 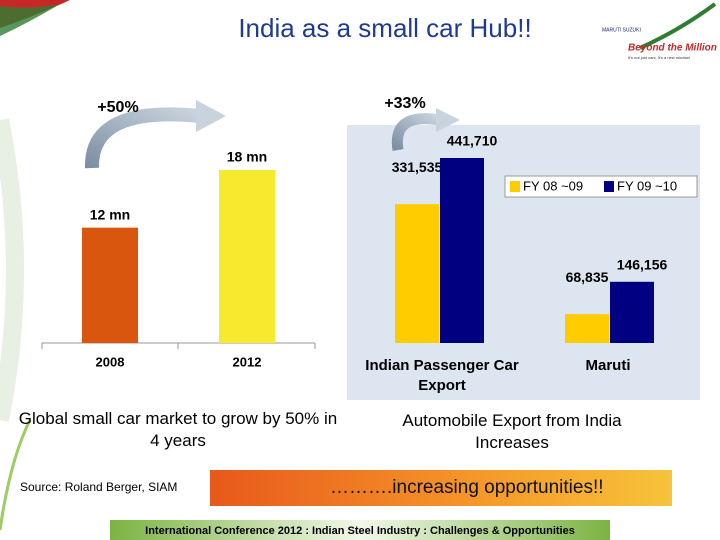 I want to click on banner, so click(x=441, y=488).